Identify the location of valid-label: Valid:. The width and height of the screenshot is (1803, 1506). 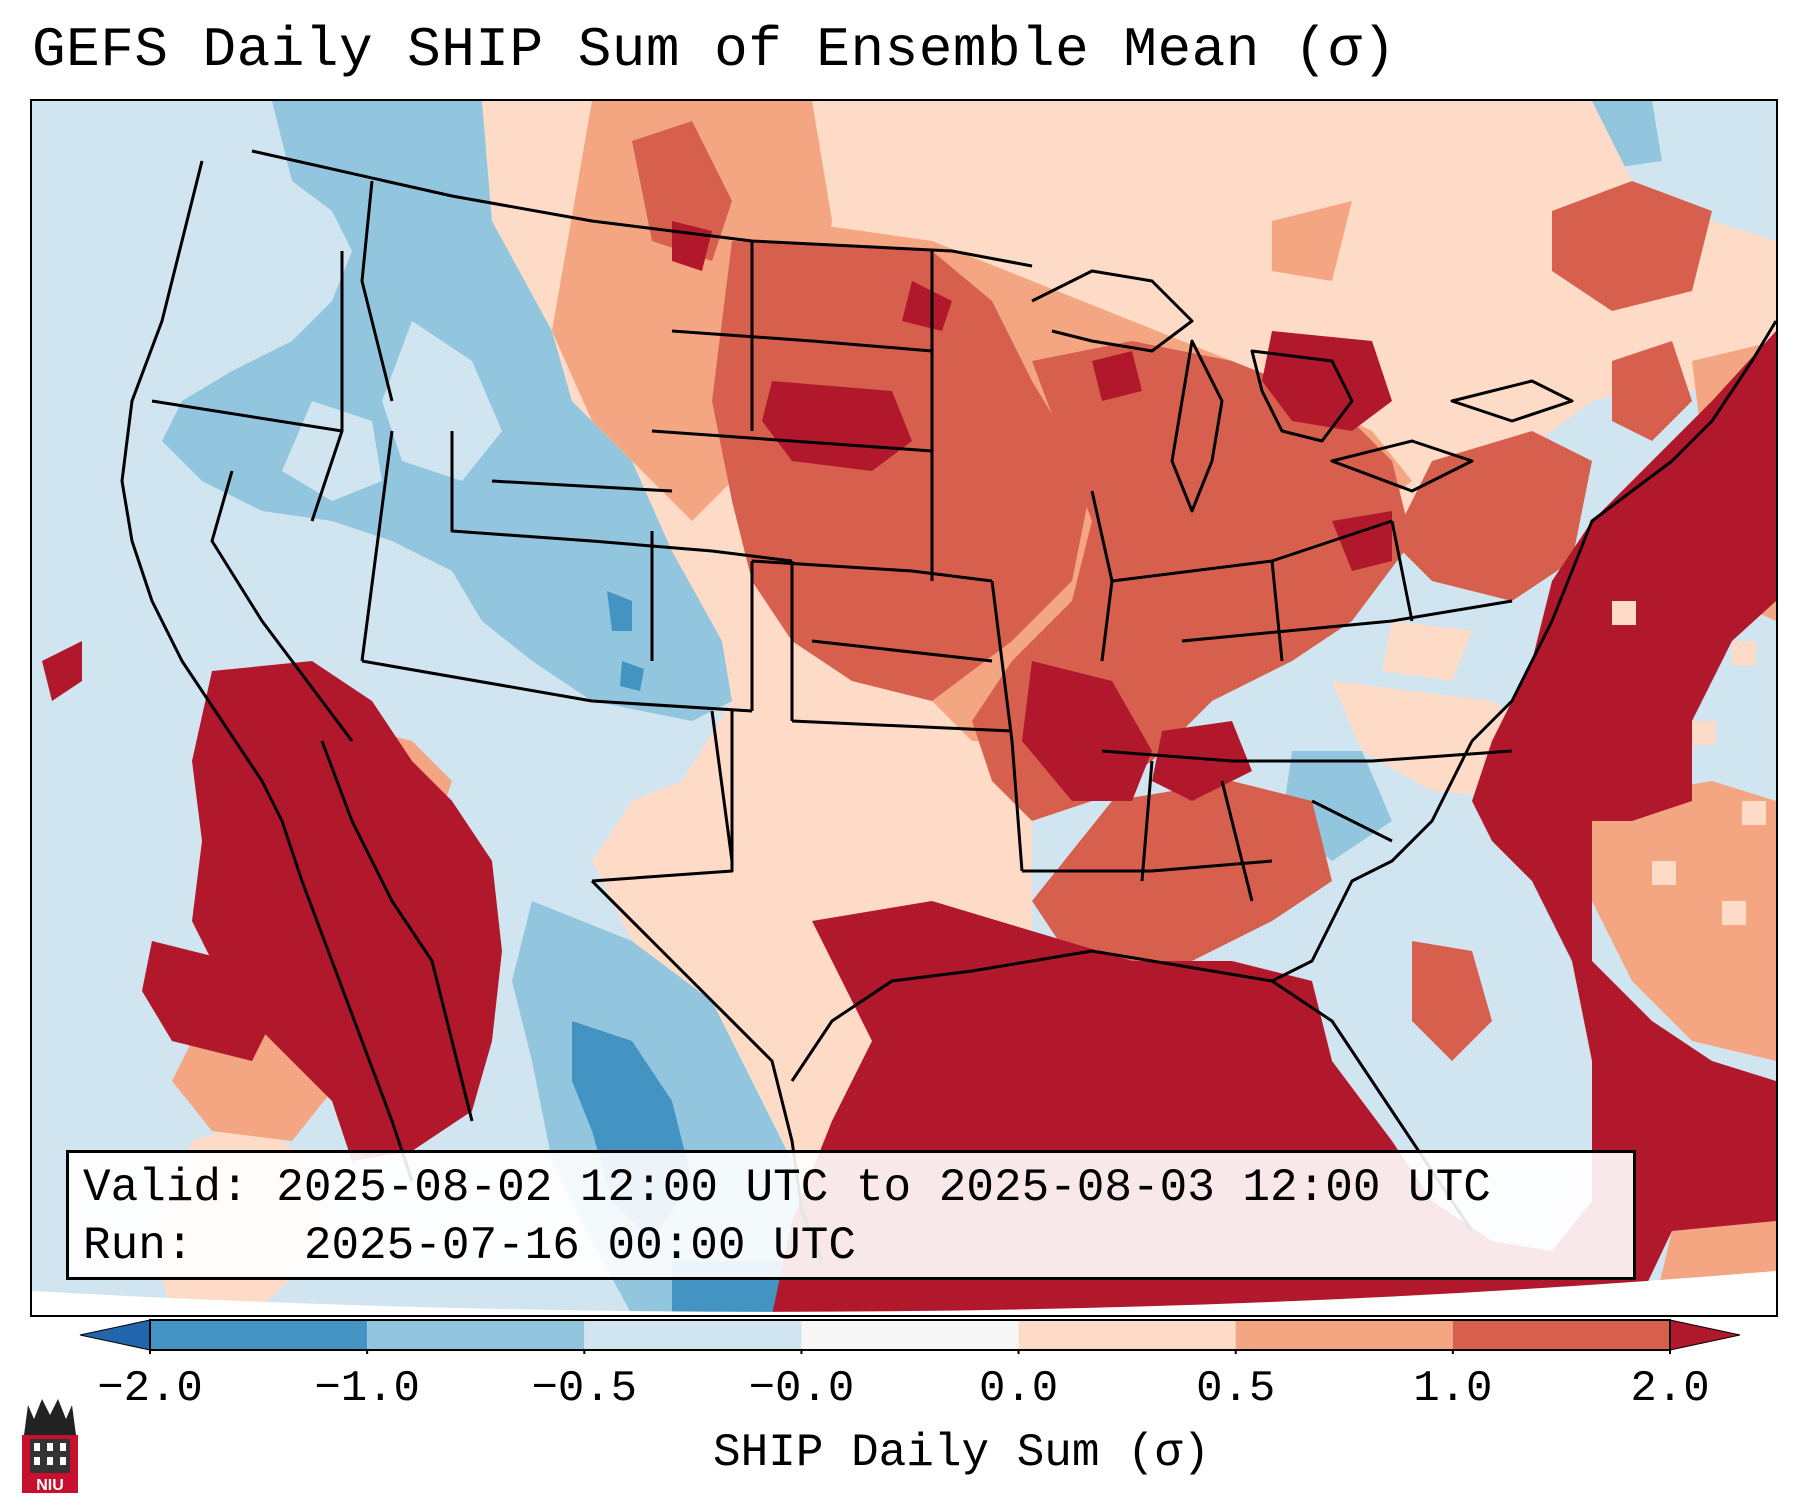
(166, 1188).